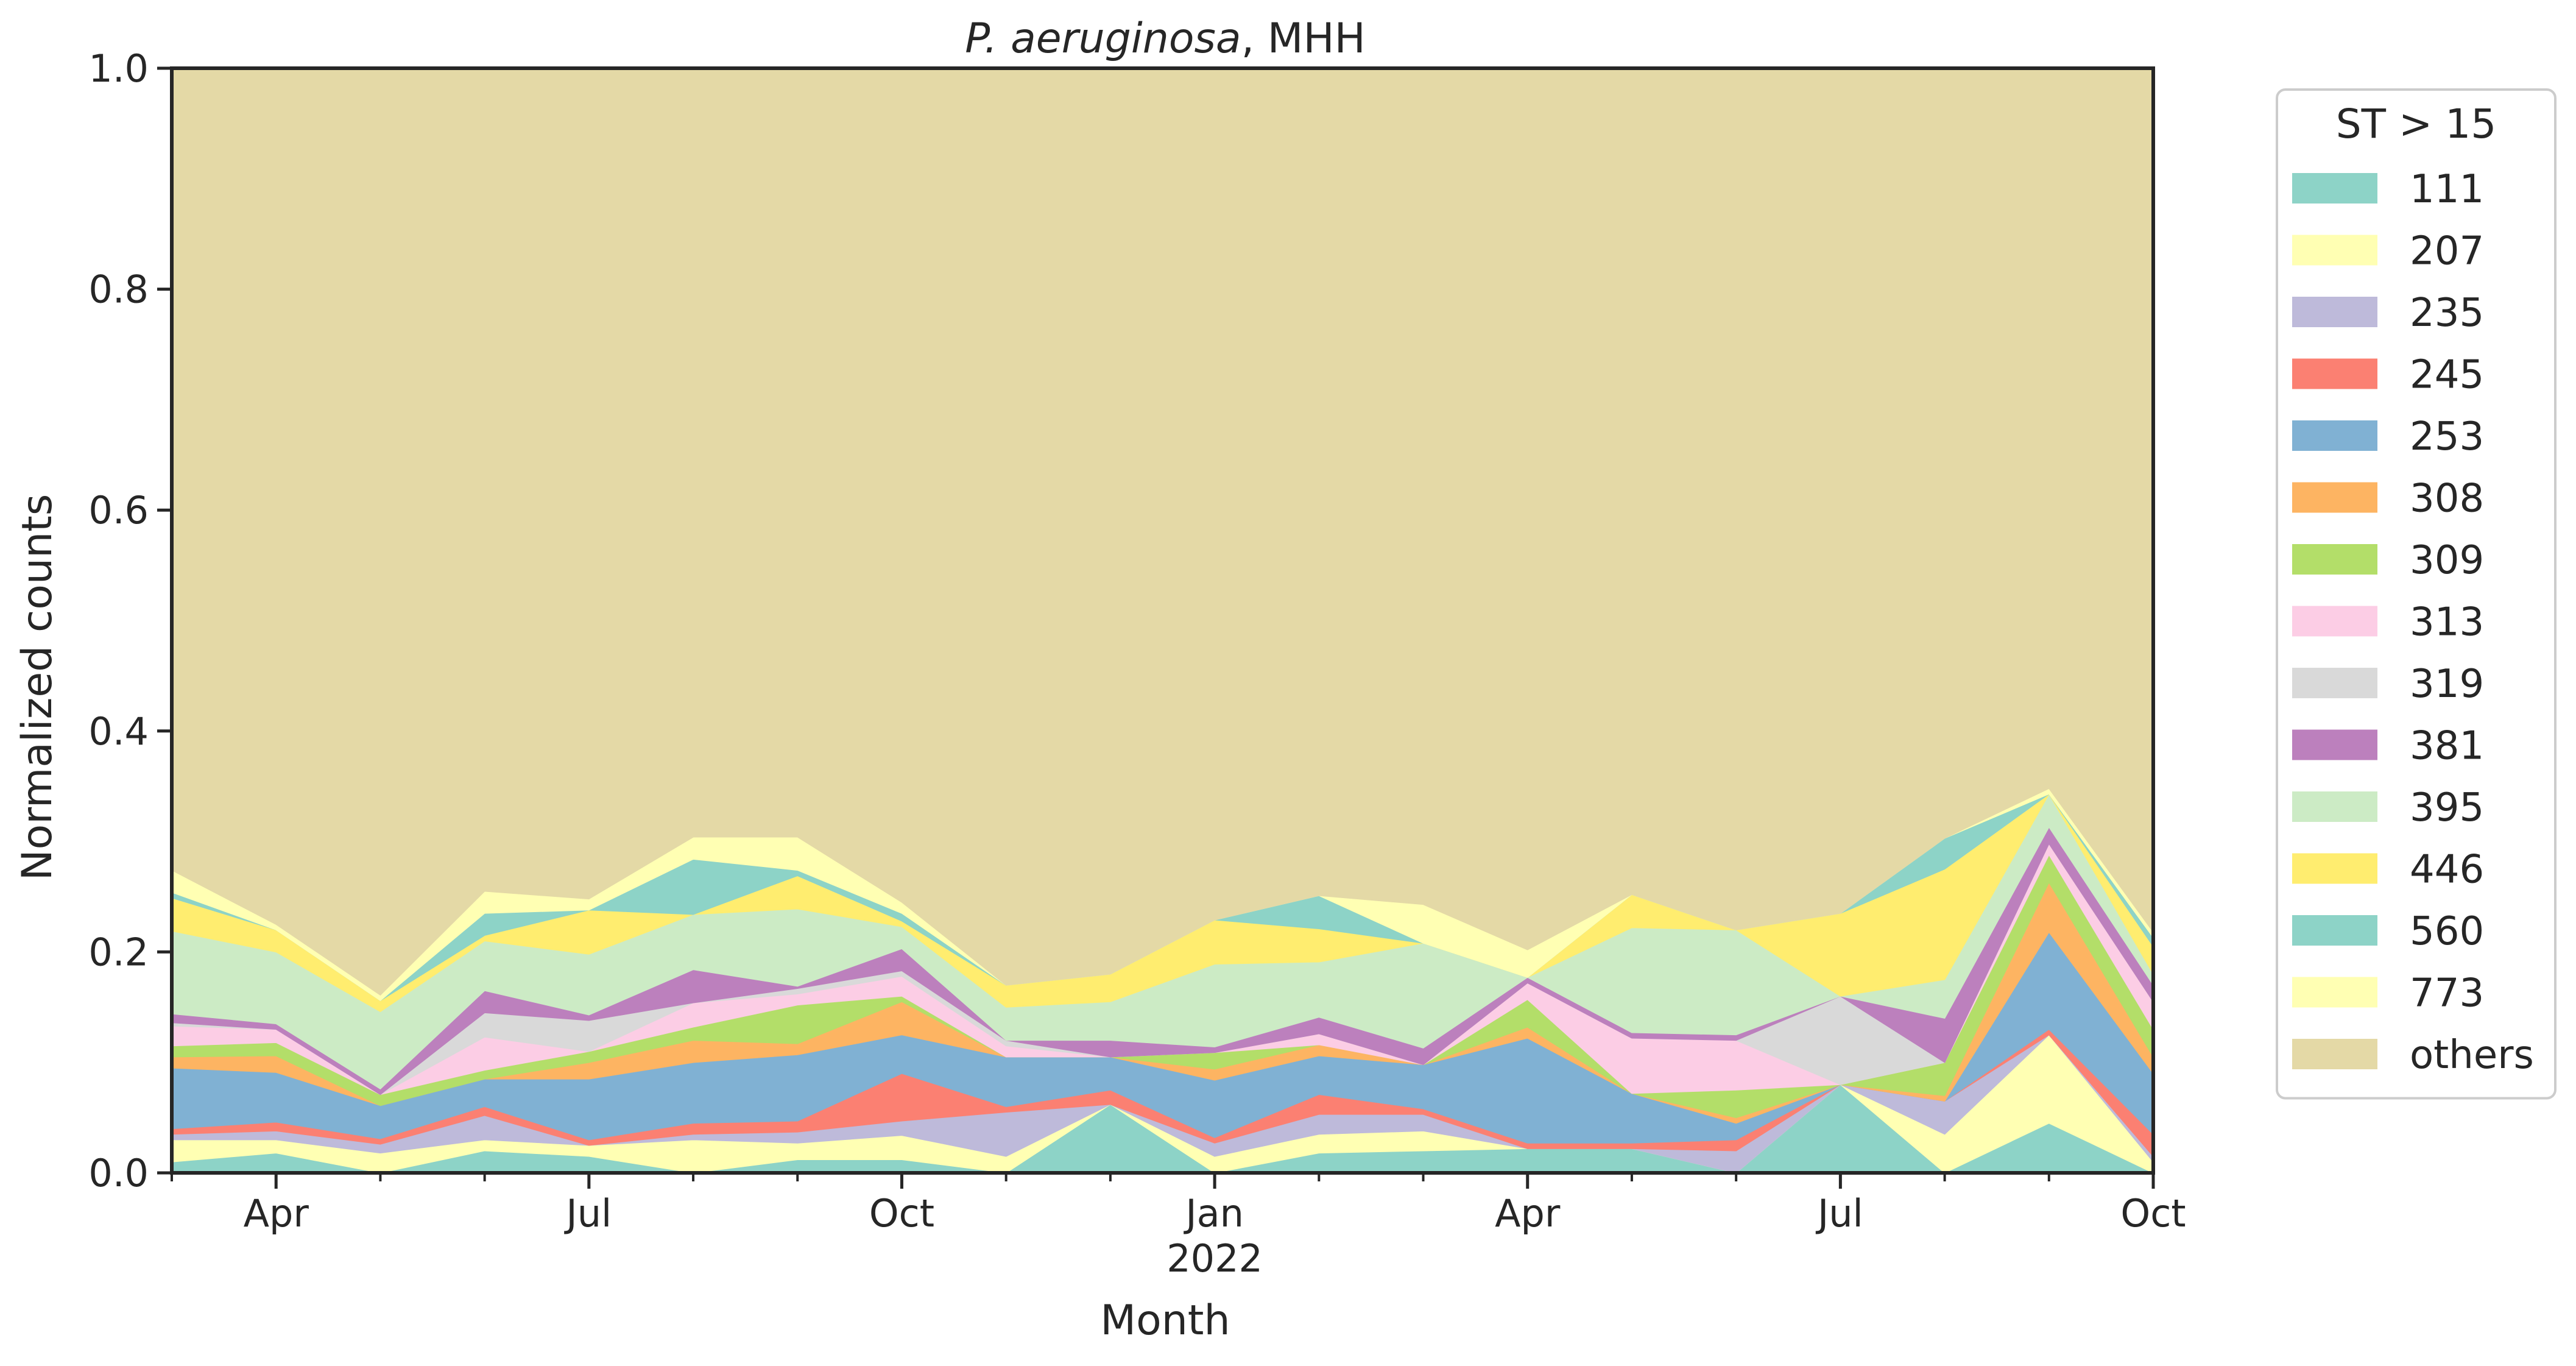 Image resolution: width=2576 pixels, height=1366 pixels. I want to click on legend-frame, so click(2416, 594).